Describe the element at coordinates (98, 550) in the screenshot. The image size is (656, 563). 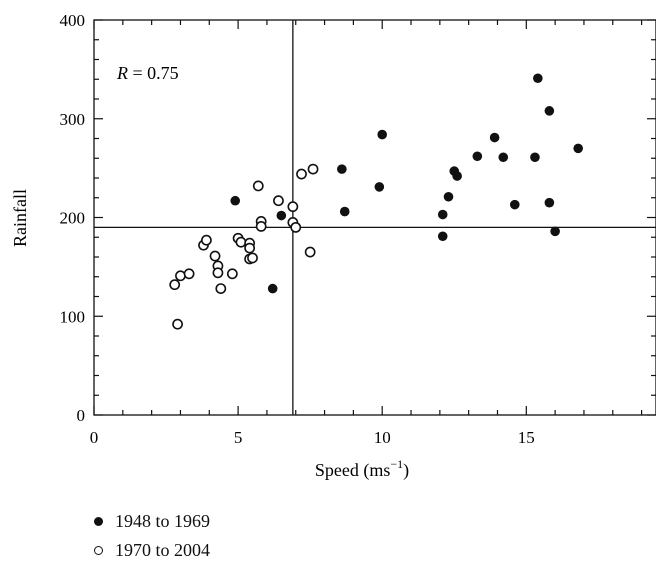
I see `open-circle-marker-icon` at that location.